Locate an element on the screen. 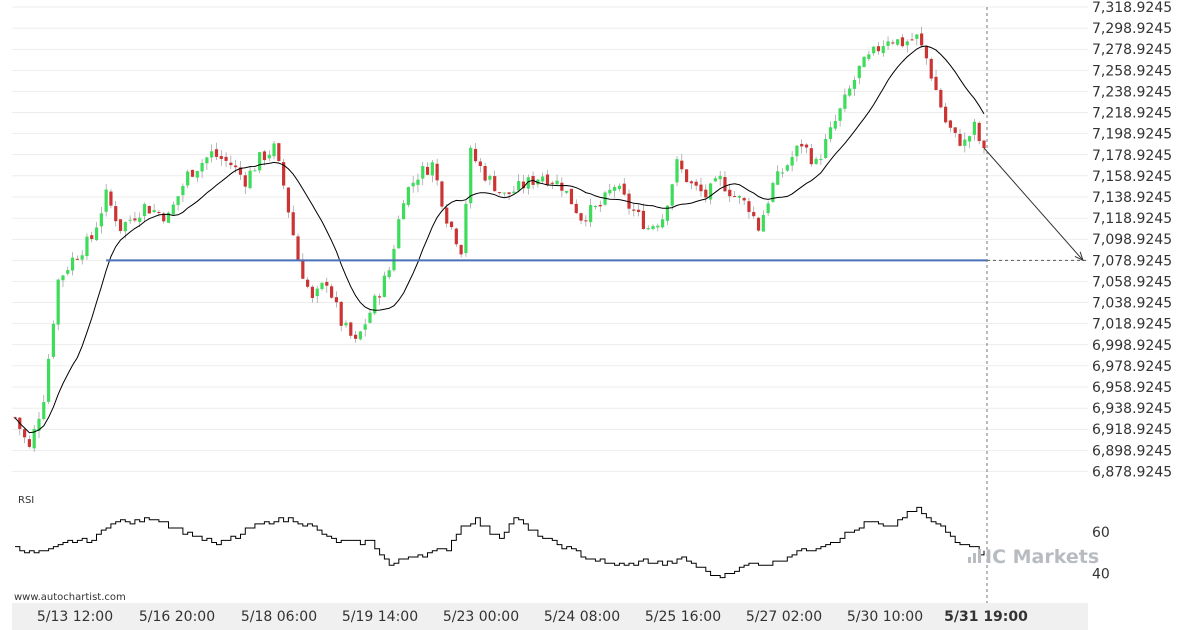  brand-bar is located at coordinates (969, 560).